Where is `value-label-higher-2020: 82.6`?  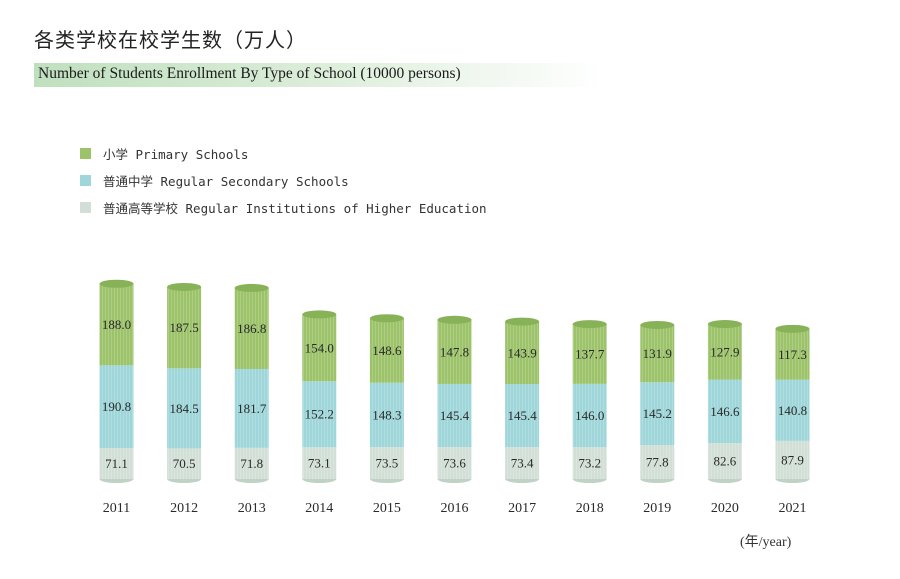 value-label-higher-2020: 82.6 is located at coordinates (725, 461).